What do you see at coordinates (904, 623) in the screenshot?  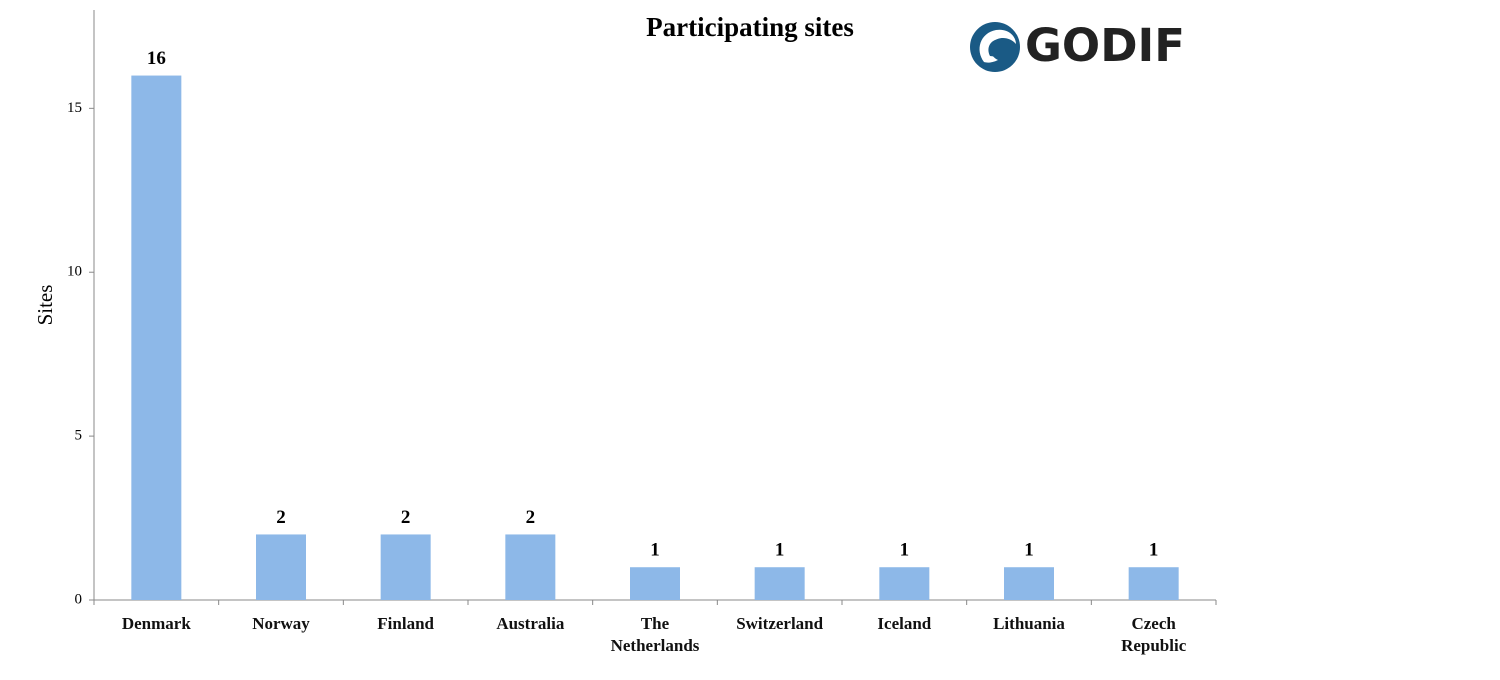 I see `x-tick-label: Iceland` at bounding box center [904, 623].